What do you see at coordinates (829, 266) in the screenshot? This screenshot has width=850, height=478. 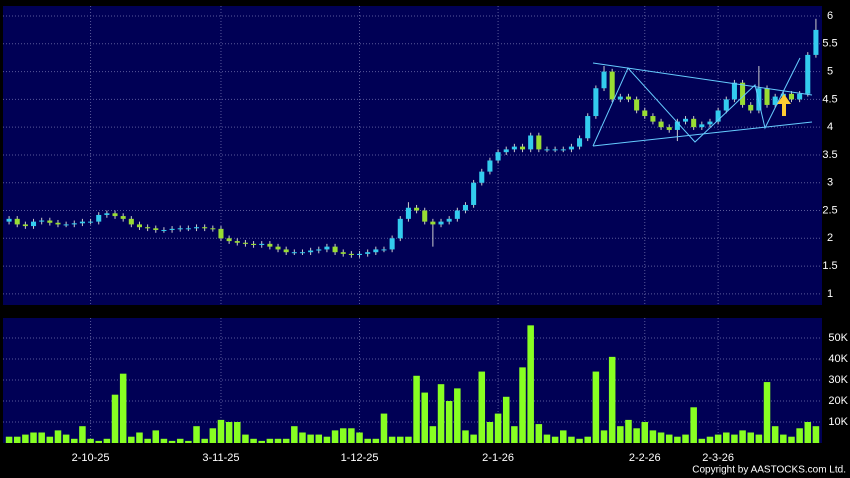 I see `y-tick-label: 1.5` at bounding box center [829, 266].